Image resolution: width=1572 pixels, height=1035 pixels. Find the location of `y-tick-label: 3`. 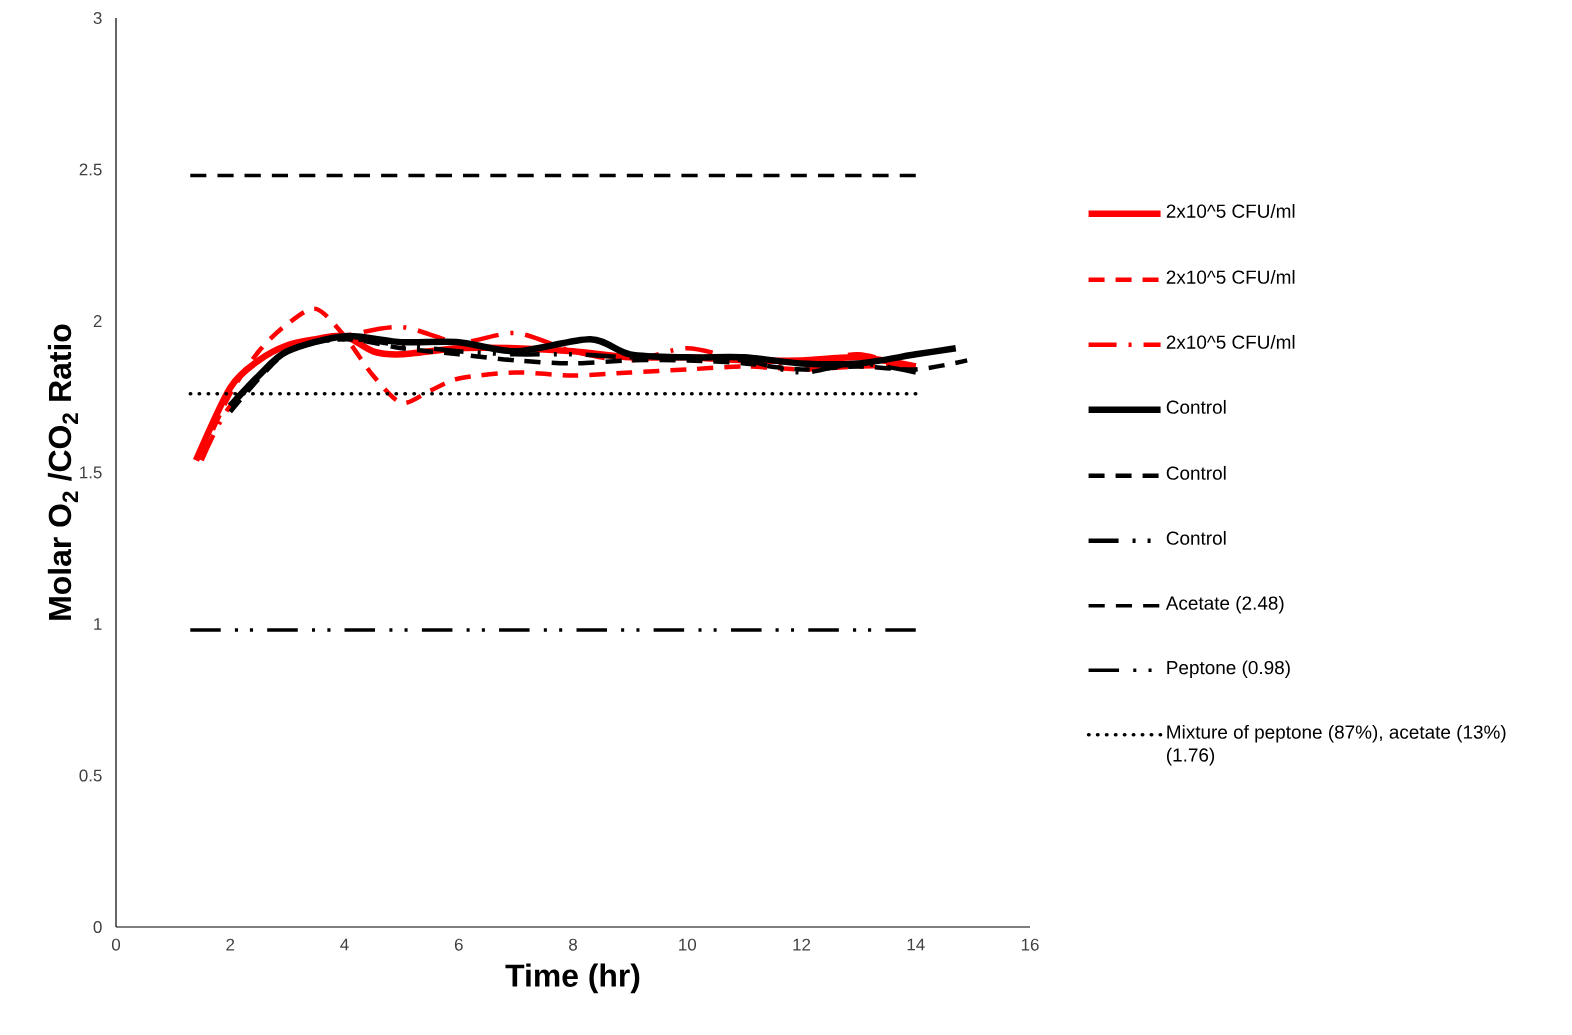

y-tick-label: 3 is located at coordinates (97, 17).